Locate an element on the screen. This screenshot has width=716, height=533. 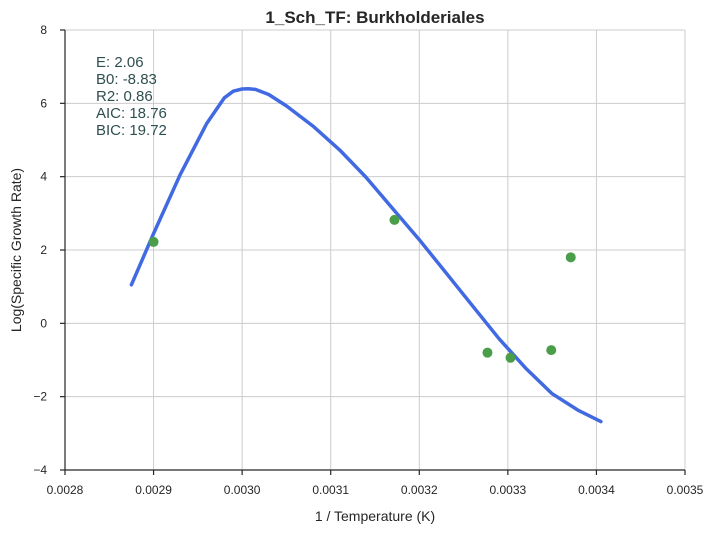
x-tick-label: 0.0031 is located at coordinates (330, 490).